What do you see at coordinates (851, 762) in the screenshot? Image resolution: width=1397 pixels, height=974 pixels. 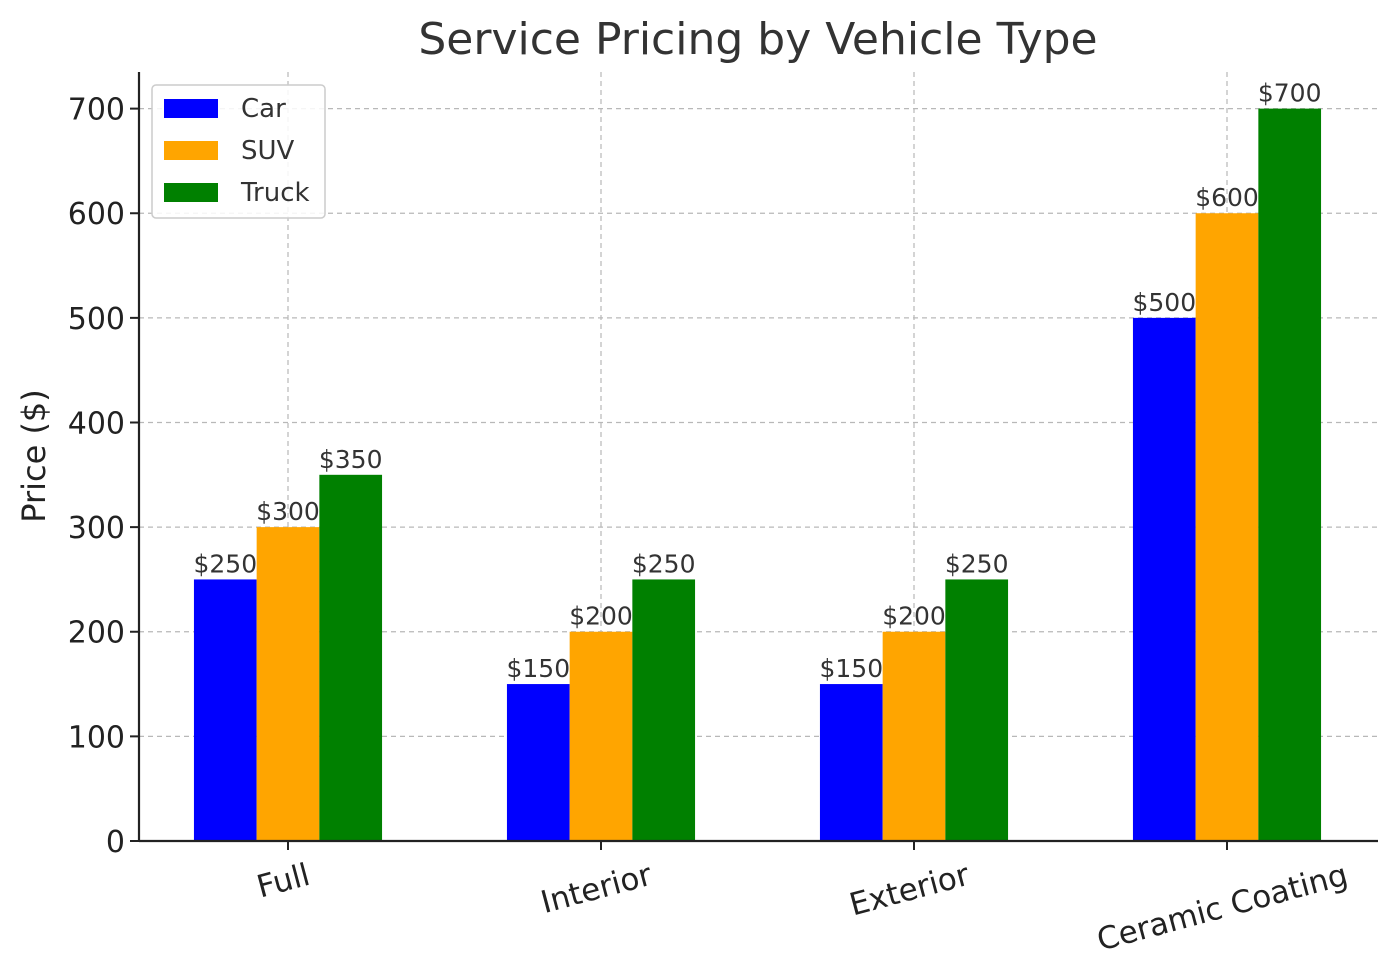 I see `bar-car-exterior` at bounding box center [851, 762].